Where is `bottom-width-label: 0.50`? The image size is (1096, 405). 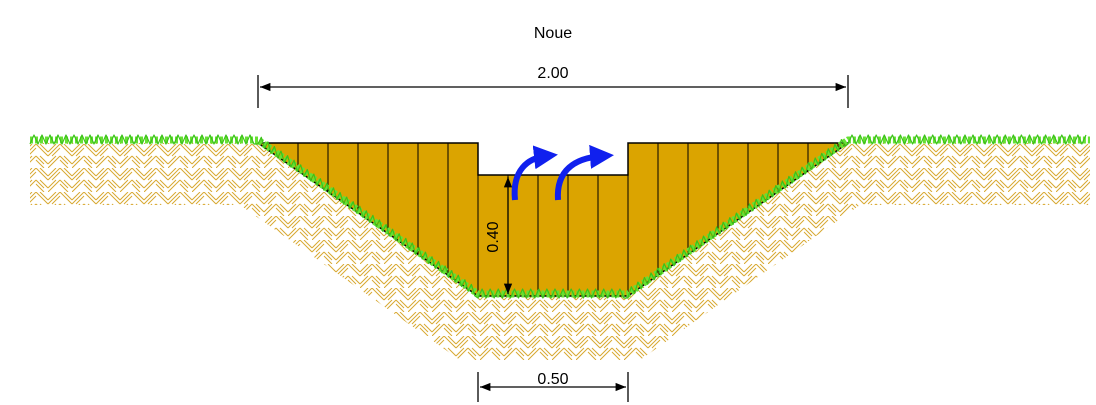 bottom-width-label: 0.50 is located at coordinates (552, 379).